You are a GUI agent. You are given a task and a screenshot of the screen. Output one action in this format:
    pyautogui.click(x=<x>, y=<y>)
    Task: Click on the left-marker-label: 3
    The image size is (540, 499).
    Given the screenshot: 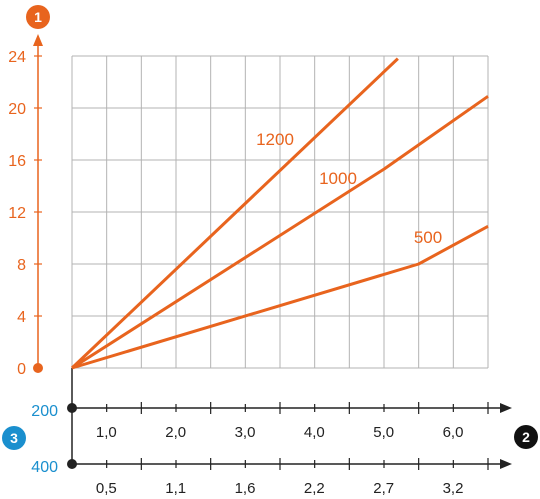 What is the action you would take?
    pyautogui.click(x=14, y=438)
    